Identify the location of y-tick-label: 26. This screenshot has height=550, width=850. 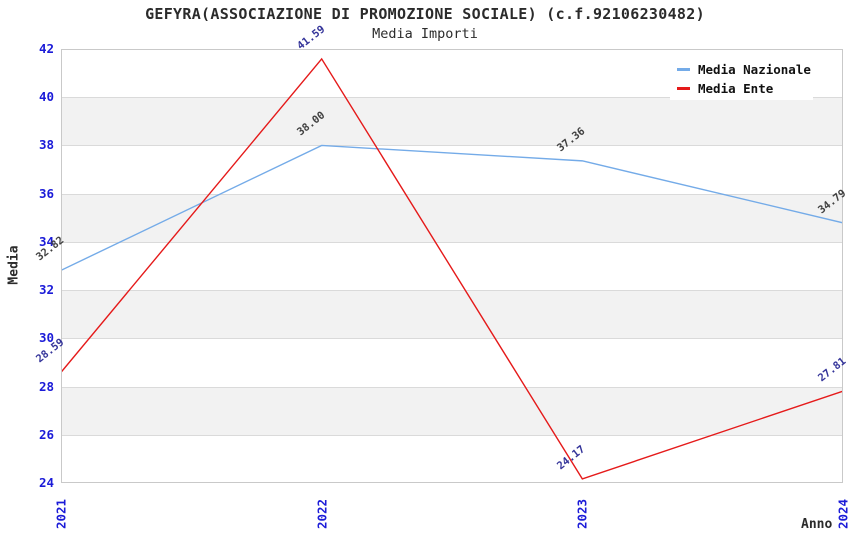
(46, 434).